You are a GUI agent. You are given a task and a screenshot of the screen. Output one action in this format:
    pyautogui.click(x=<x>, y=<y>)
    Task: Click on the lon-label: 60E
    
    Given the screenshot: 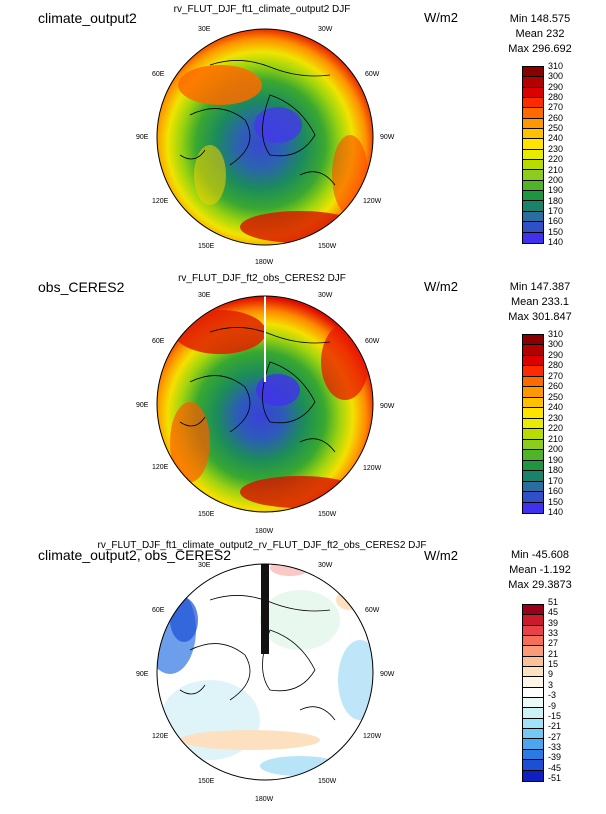 What is the action you would take?
    pyautogui.click(x=158, y=610)
    